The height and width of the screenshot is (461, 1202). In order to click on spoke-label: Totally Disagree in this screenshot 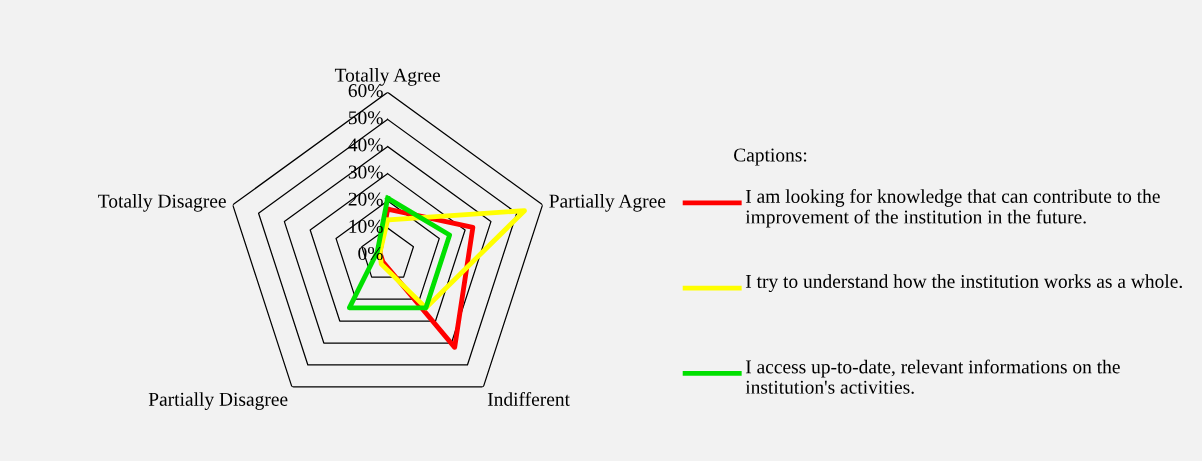, I will do `click(162, 202)`.